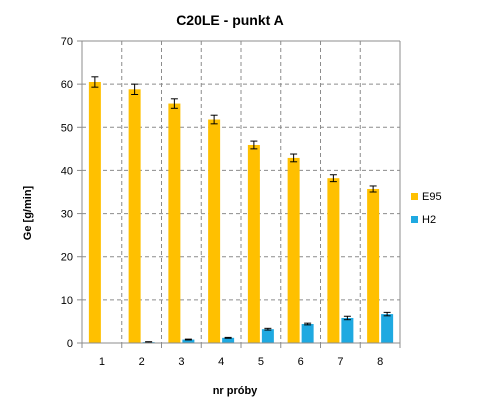 This screenshot has width=483, height=415. I want to click on y-tick-label-0: 0, so click(70, 344).